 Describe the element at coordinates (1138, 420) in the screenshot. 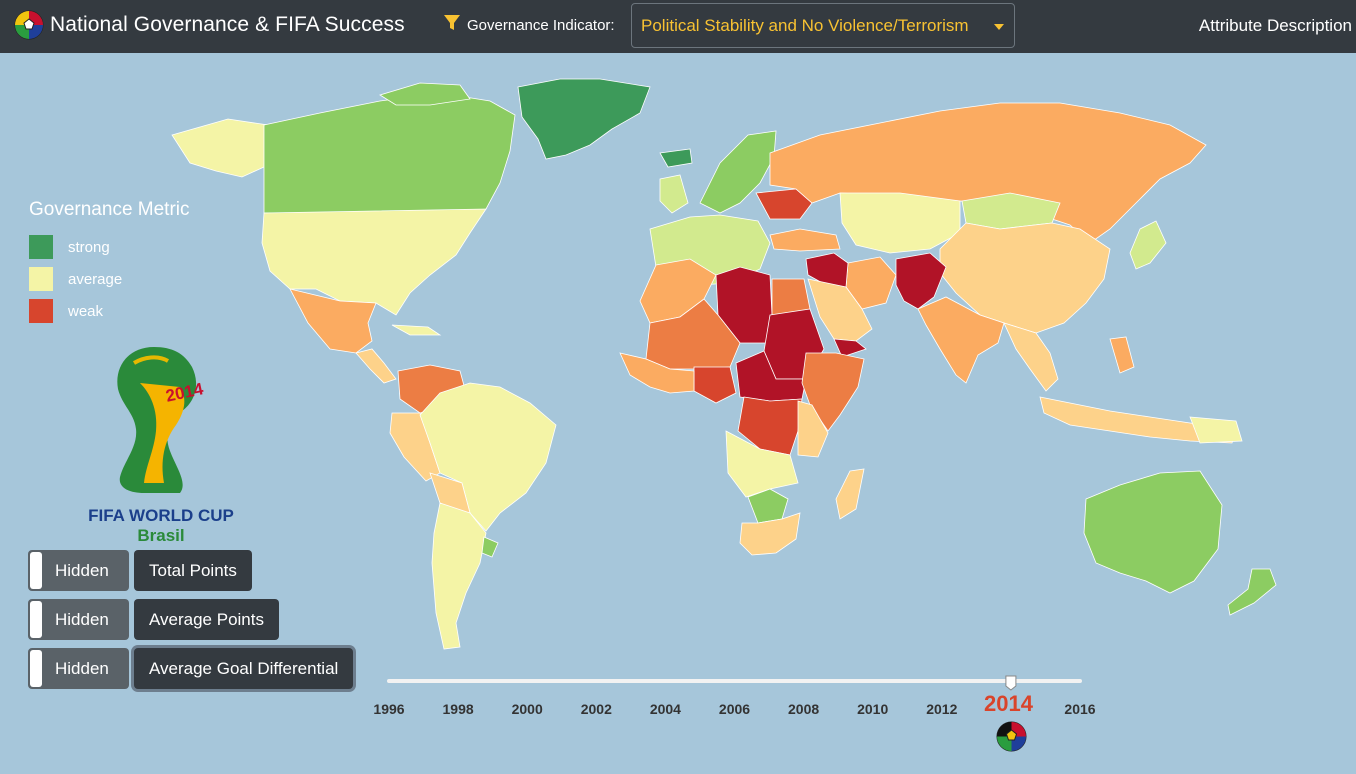

I see `country-indonesia` at that location.